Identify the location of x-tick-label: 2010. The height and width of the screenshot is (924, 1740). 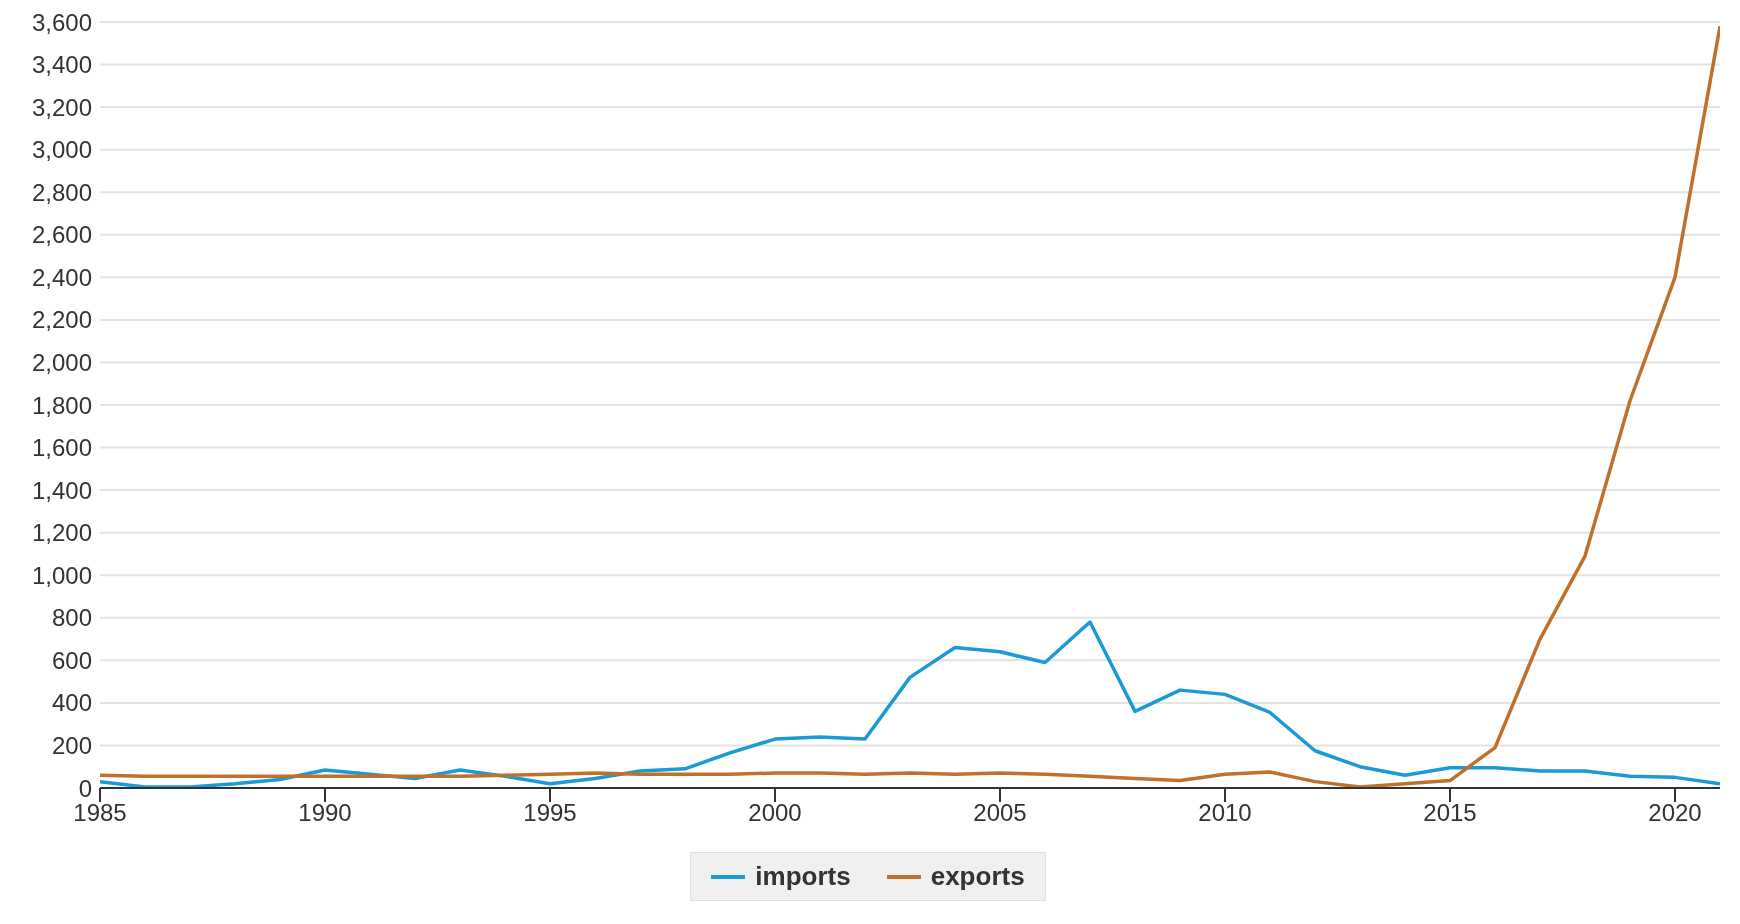
(1225, 813).